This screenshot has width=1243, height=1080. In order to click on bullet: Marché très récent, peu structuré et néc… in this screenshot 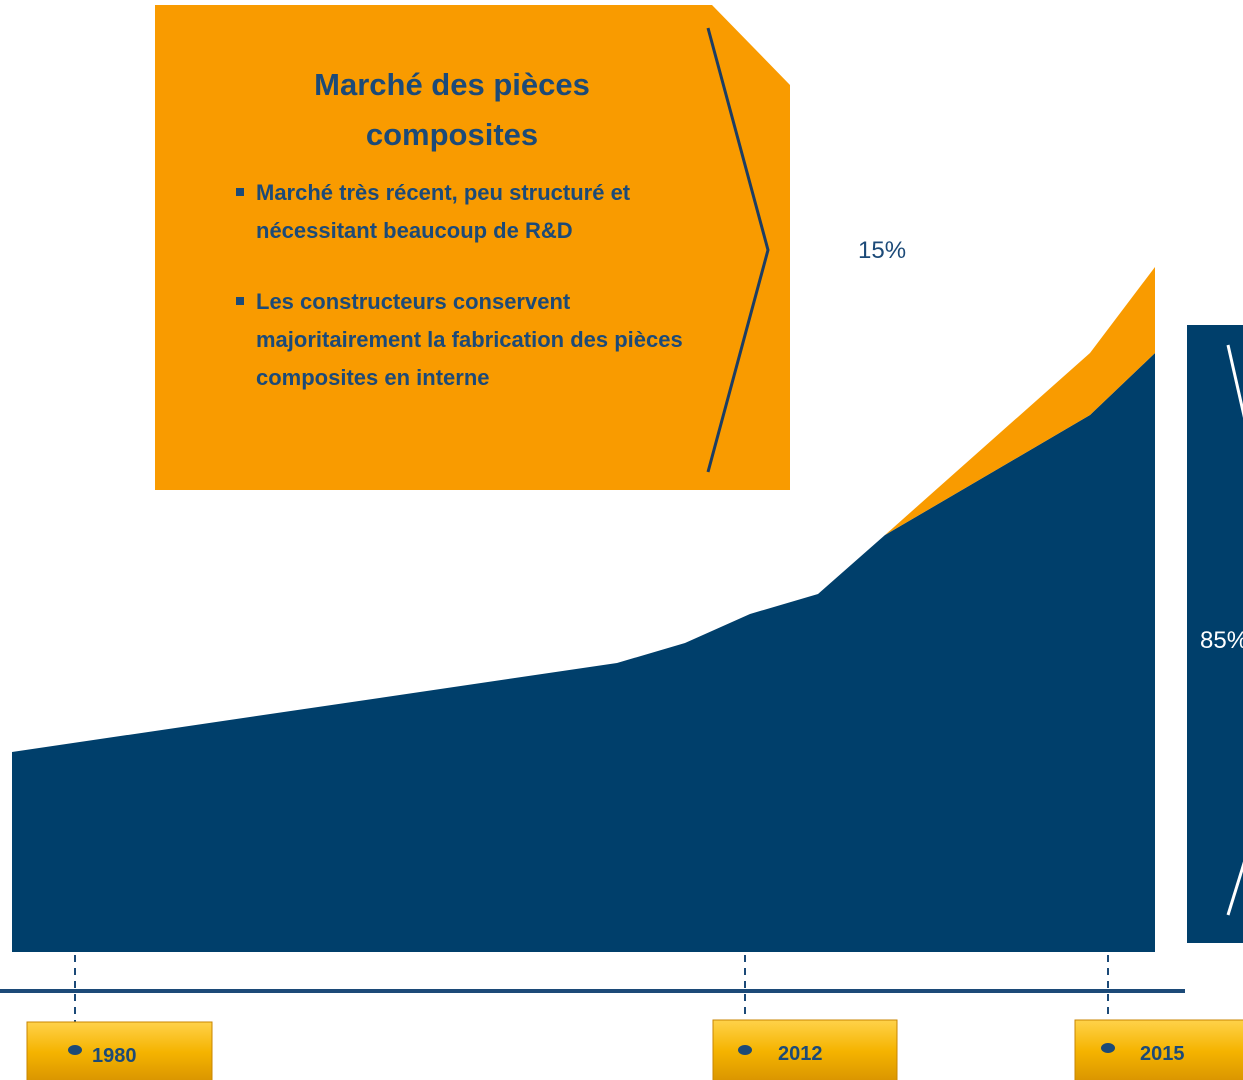, I will do `click(461, 212)`.